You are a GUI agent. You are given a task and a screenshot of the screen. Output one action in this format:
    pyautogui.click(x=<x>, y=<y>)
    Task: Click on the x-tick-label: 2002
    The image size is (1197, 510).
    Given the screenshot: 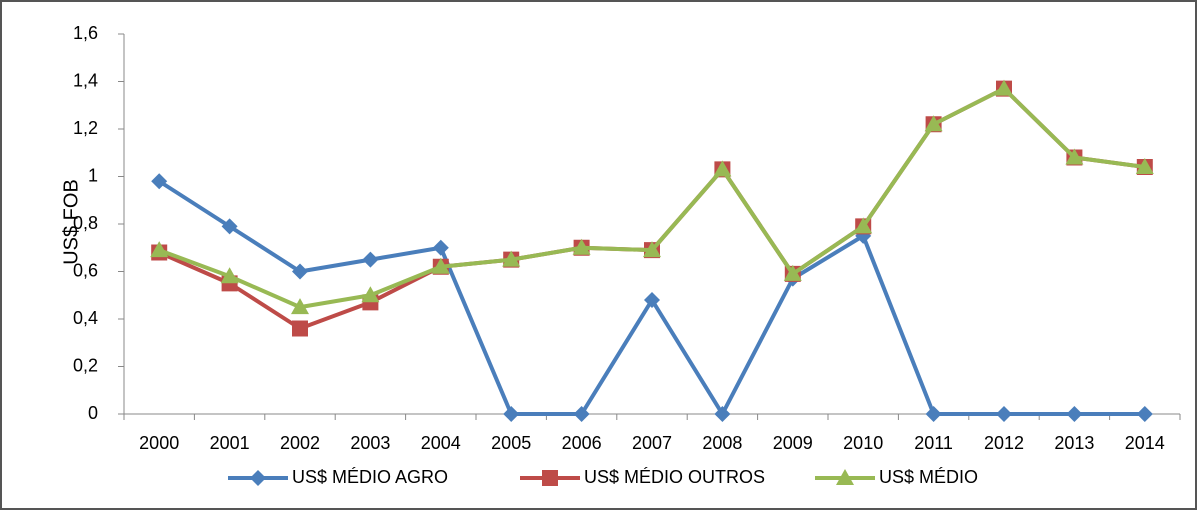 What is the action you would take?
    pyautogui.click(x=300, y=443)
    